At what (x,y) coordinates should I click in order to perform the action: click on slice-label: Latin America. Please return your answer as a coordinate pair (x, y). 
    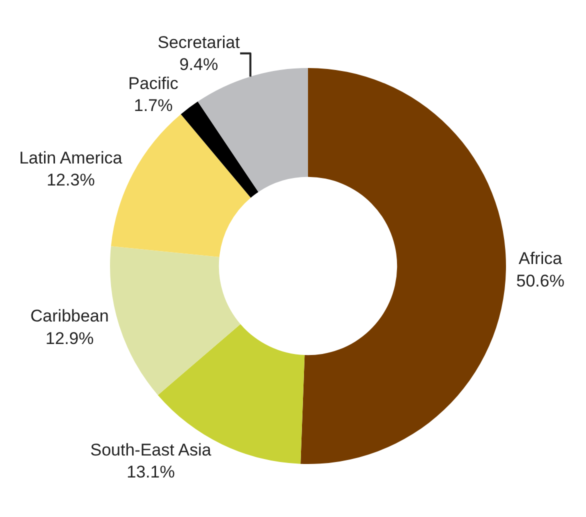
    Looking at the image, I should click on (71, 158).